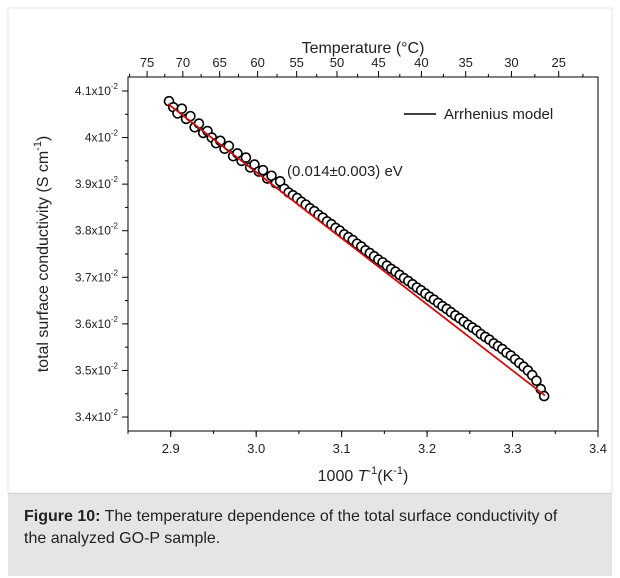 The width and height of the screenshot is (620, 578). What do you see at coordinates (102, 137) in the screenshot?
I see `y-tick-label: 4x10⁻²` at bounding box center [102, 137].